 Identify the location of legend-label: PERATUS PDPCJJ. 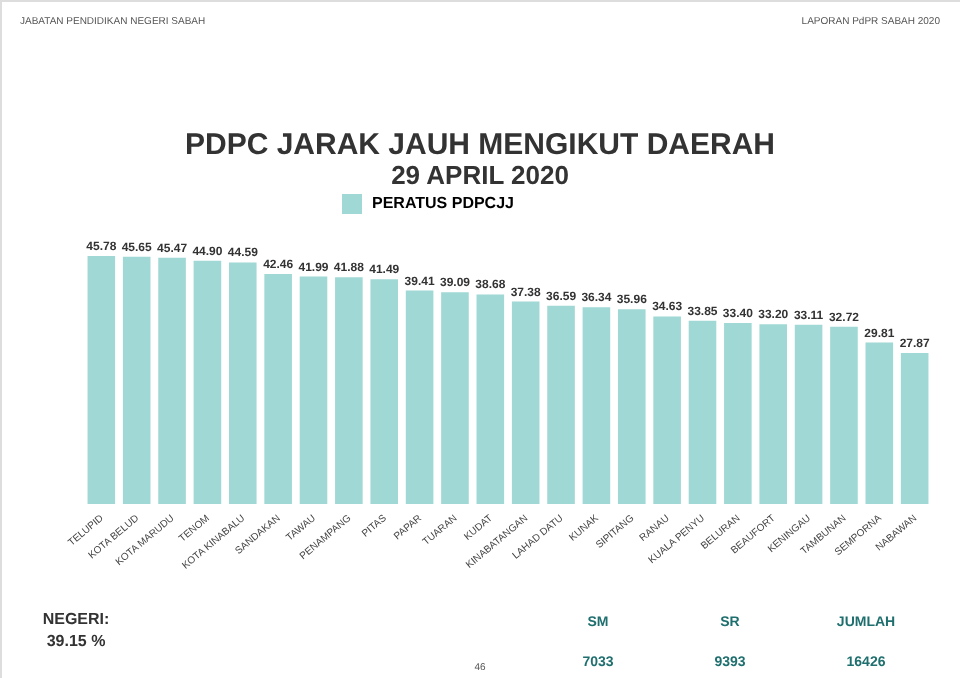
(443, 203).